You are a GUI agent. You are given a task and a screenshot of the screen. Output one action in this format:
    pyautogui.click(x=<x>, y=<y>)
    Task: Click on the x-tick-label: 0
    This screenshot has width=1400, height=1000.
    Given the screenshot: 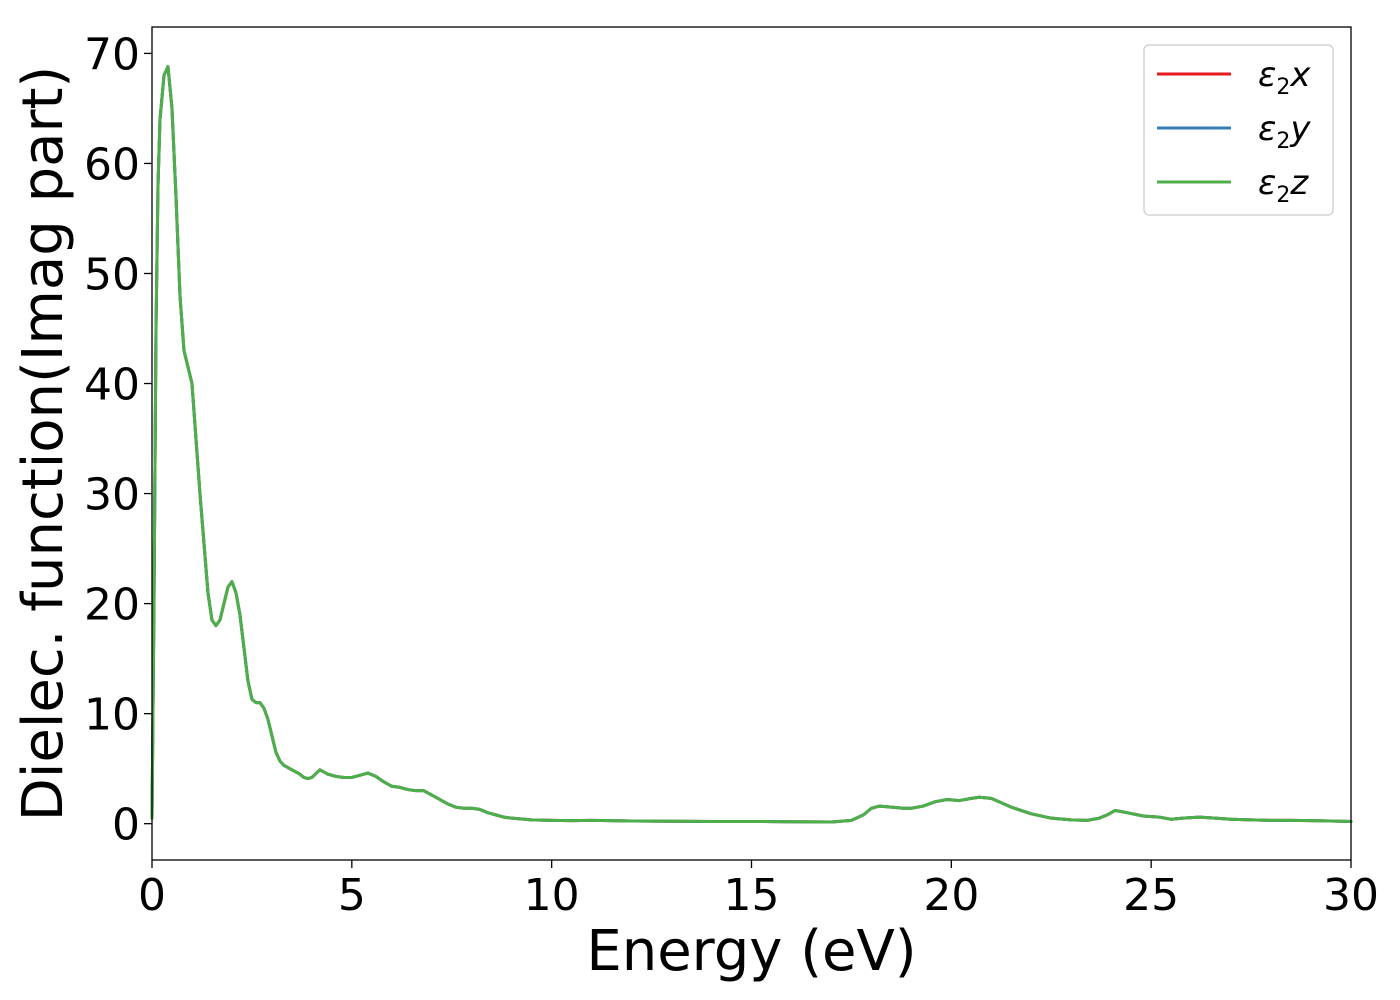 What is the action you would take?
    pyautogui.click(x=152, y=895)
    